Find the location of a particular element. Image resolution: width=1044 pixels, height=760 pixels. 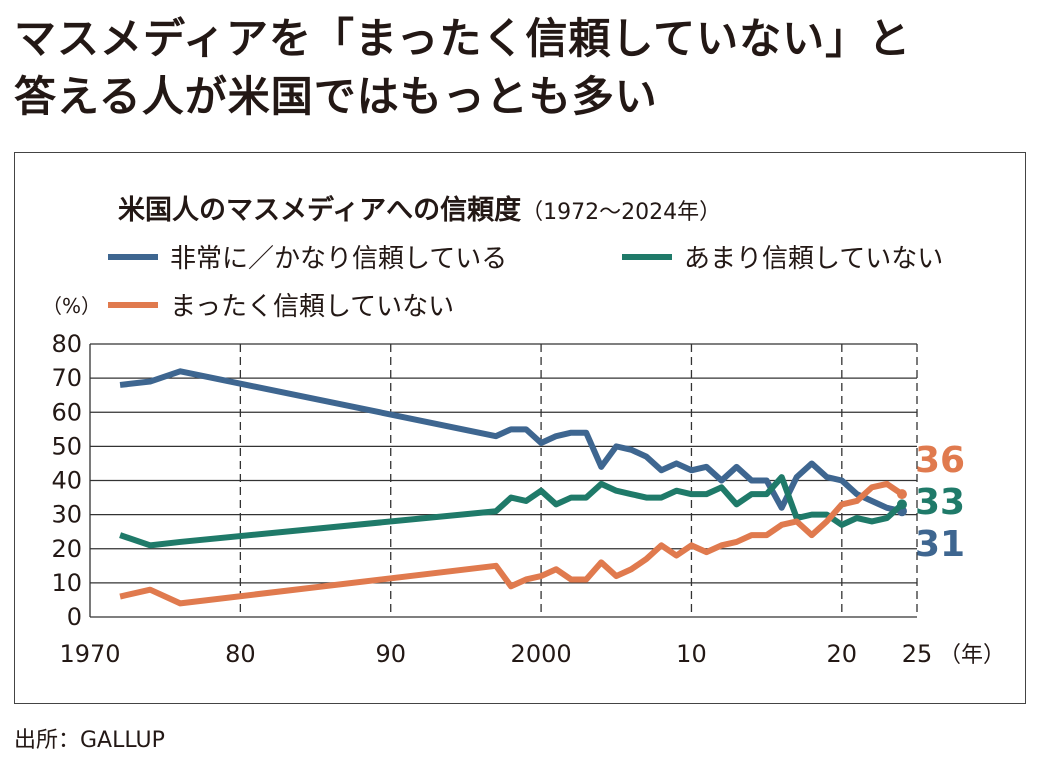

x-tick-label: 1970 is located at coordinates (89, 654).